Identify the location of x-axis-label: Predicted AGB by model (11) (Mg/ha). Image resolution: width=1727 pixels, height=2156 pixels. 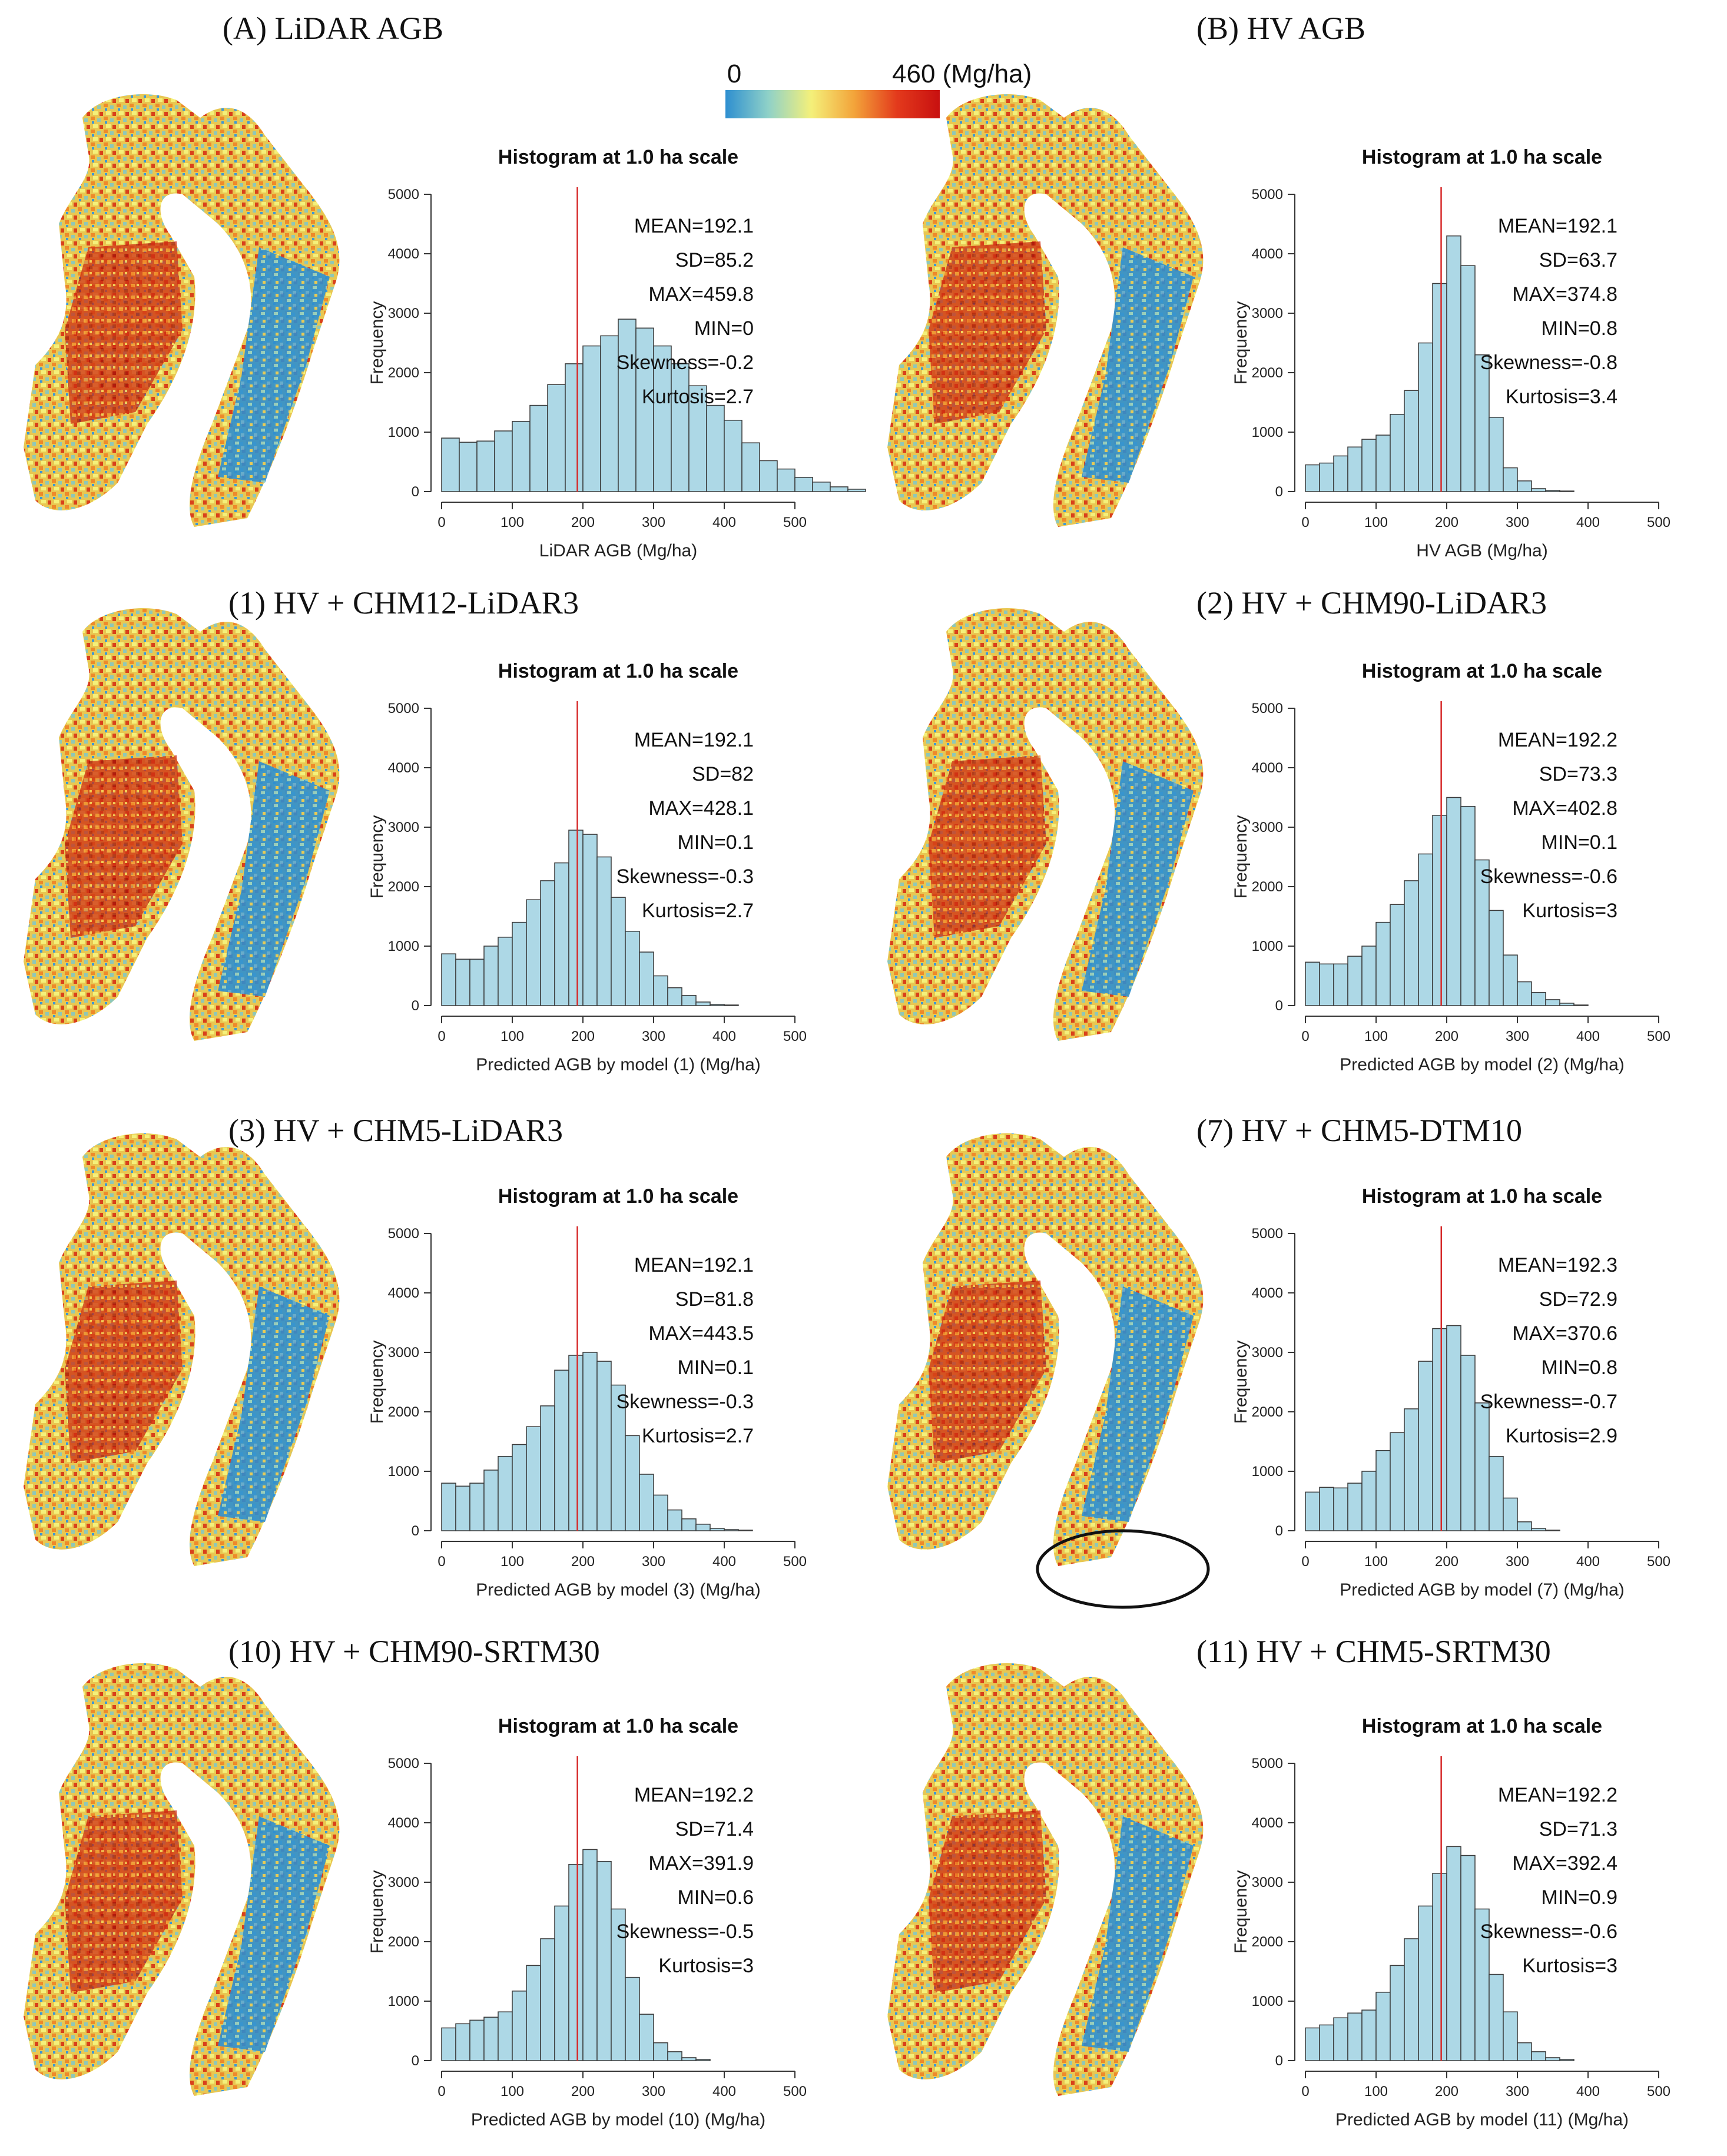
(1482, 2120).